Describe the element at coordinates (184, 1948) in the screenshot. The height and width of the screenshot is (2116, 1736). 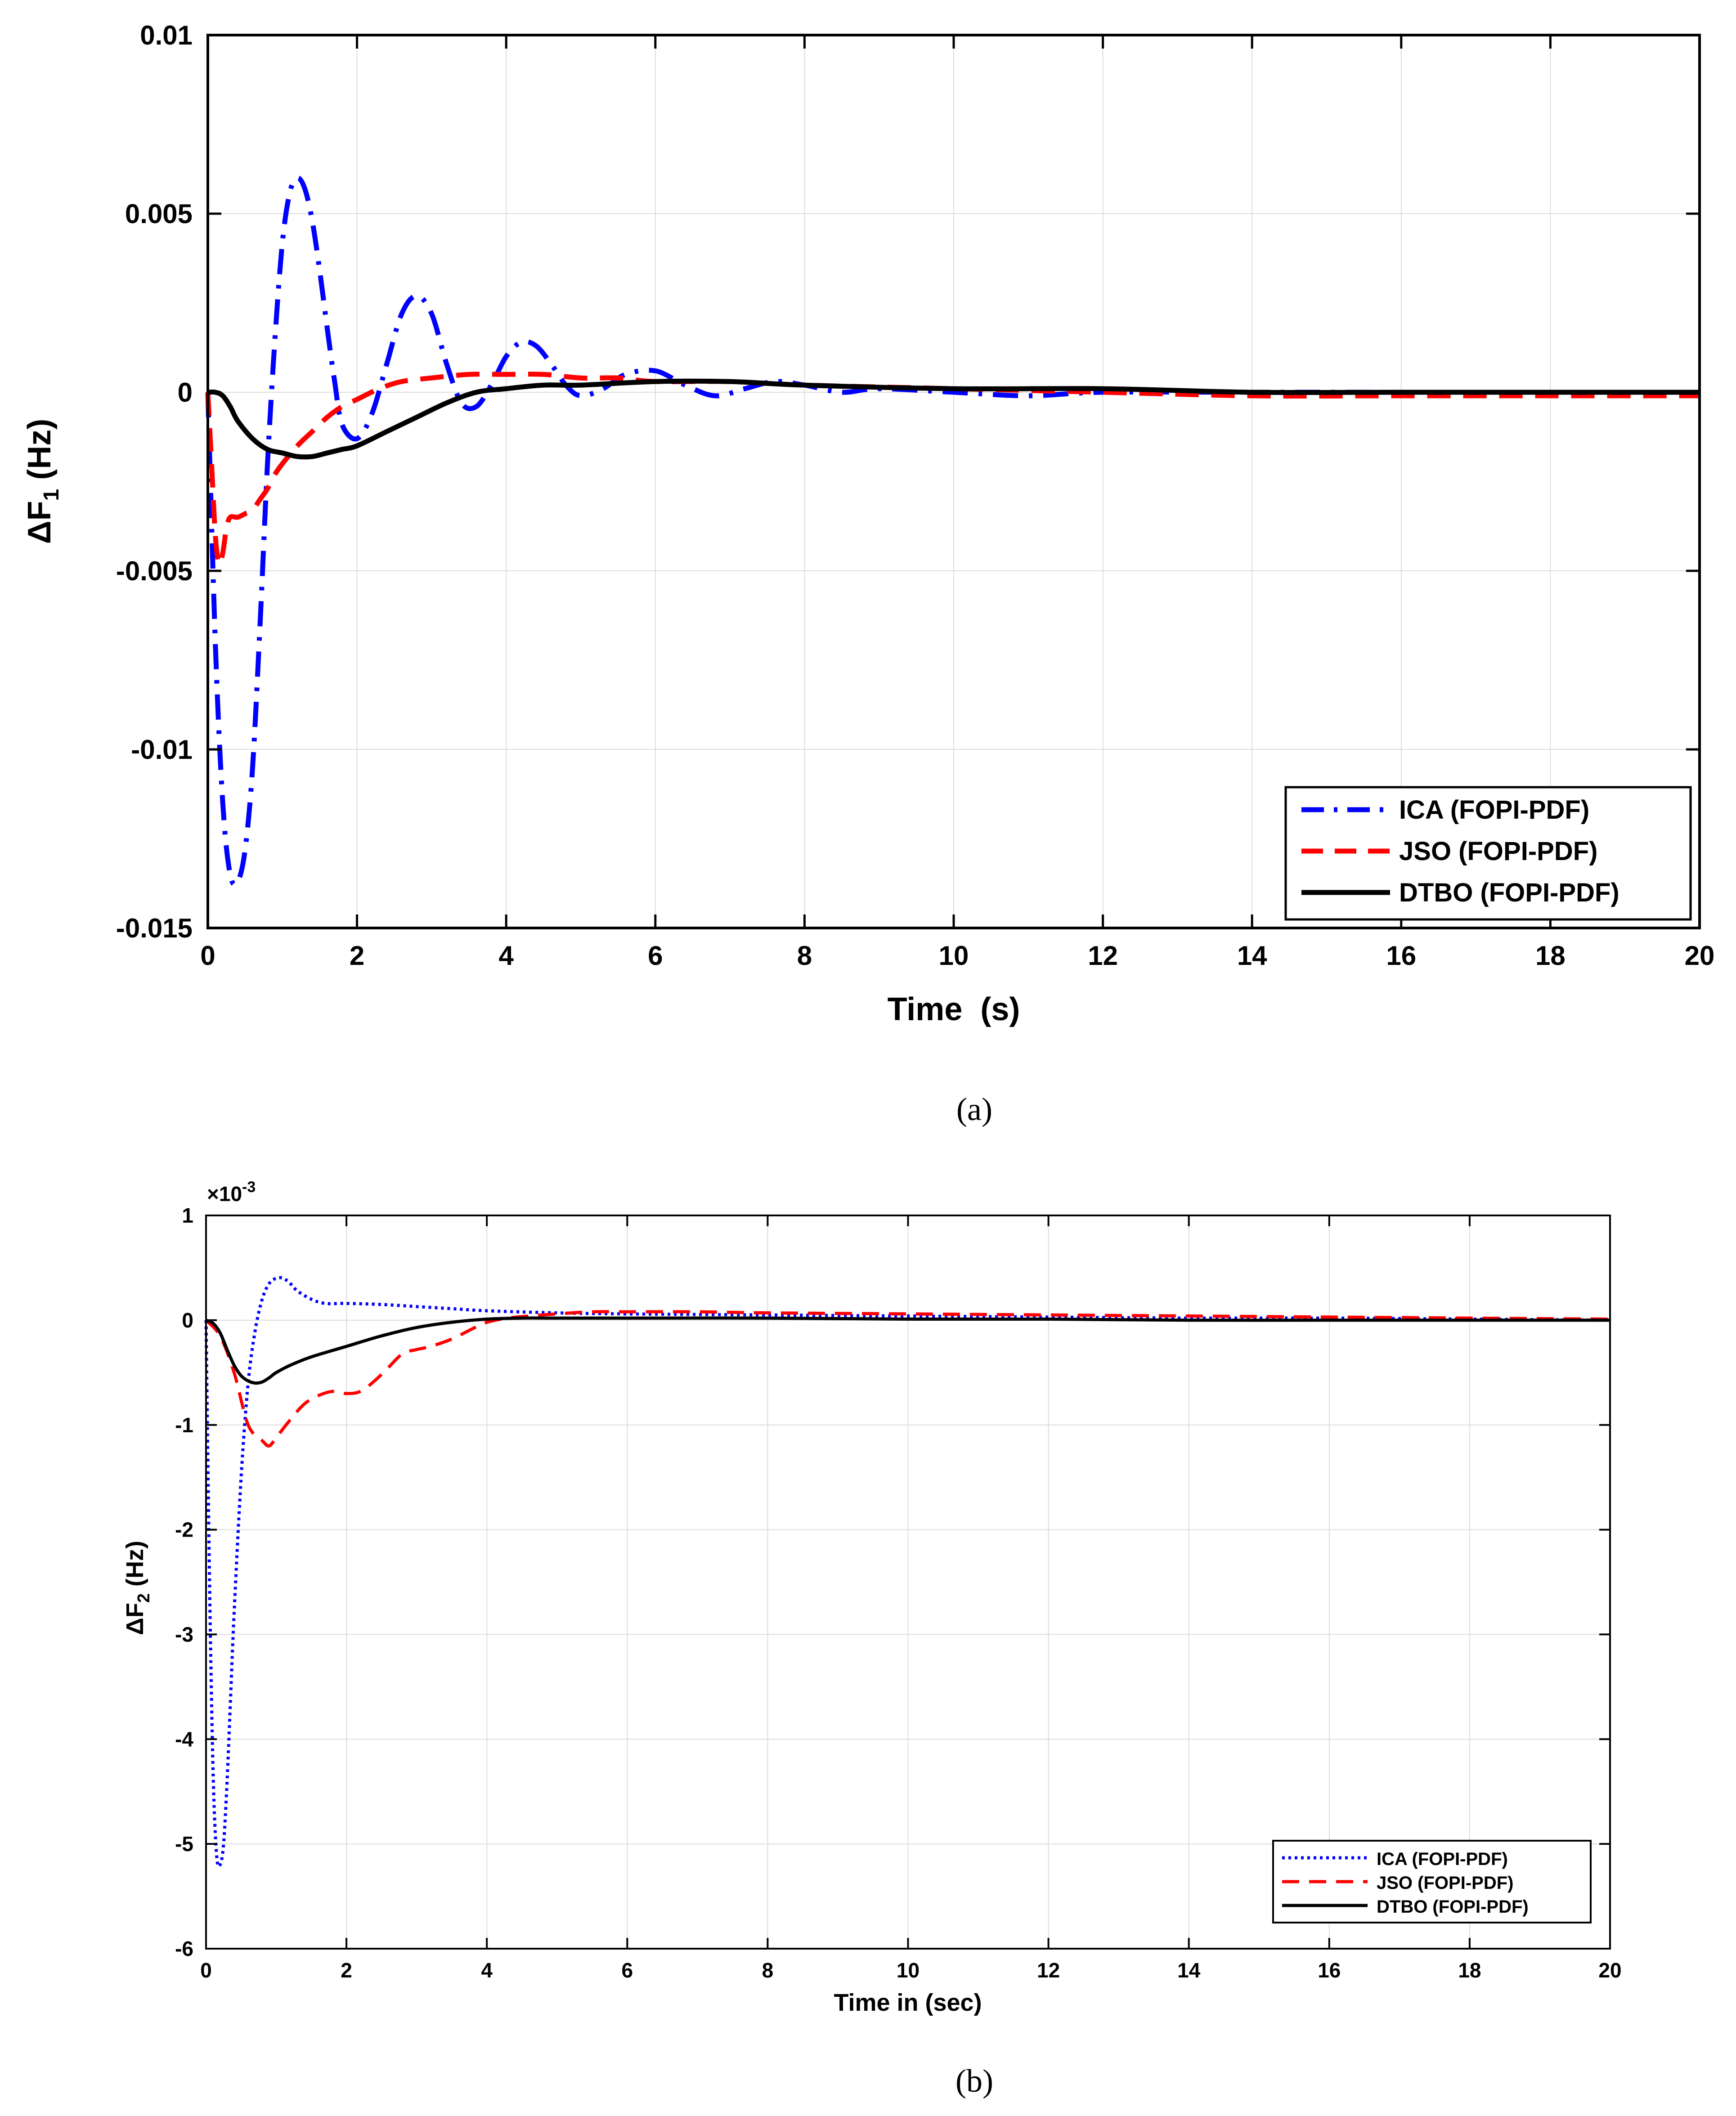
I see `chart-b-y-tick-label: -6` at that location.